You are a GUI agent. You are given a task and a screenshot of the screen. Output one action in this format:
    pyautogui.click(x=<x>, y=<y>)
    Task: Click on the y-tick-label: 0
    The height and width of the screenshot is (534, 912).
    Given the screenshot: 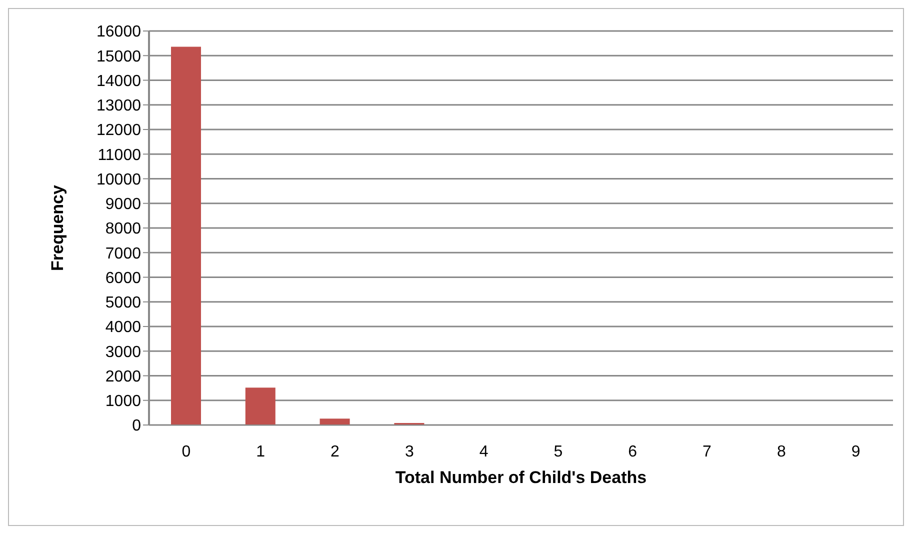 What is the action you would take?
    pyautogui.click(x=137, y=426)
    